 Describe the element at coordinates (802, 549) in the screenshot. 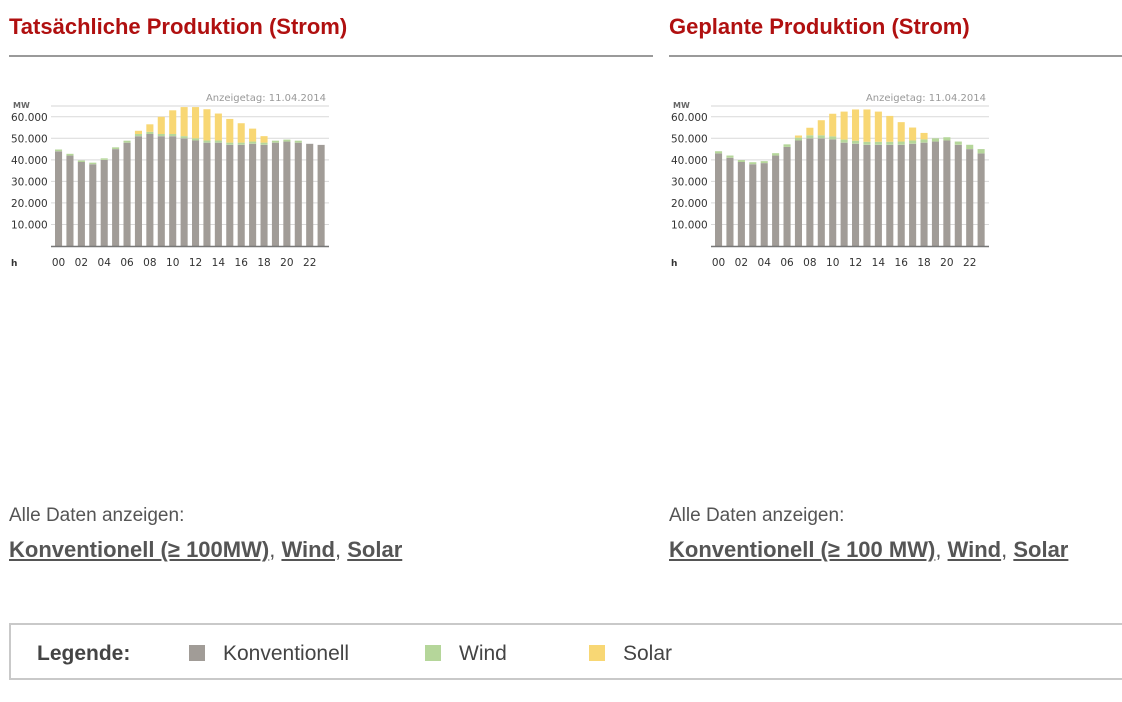

I see `link-konventionell: Konventionell (≥ 100 MW)` at that location.